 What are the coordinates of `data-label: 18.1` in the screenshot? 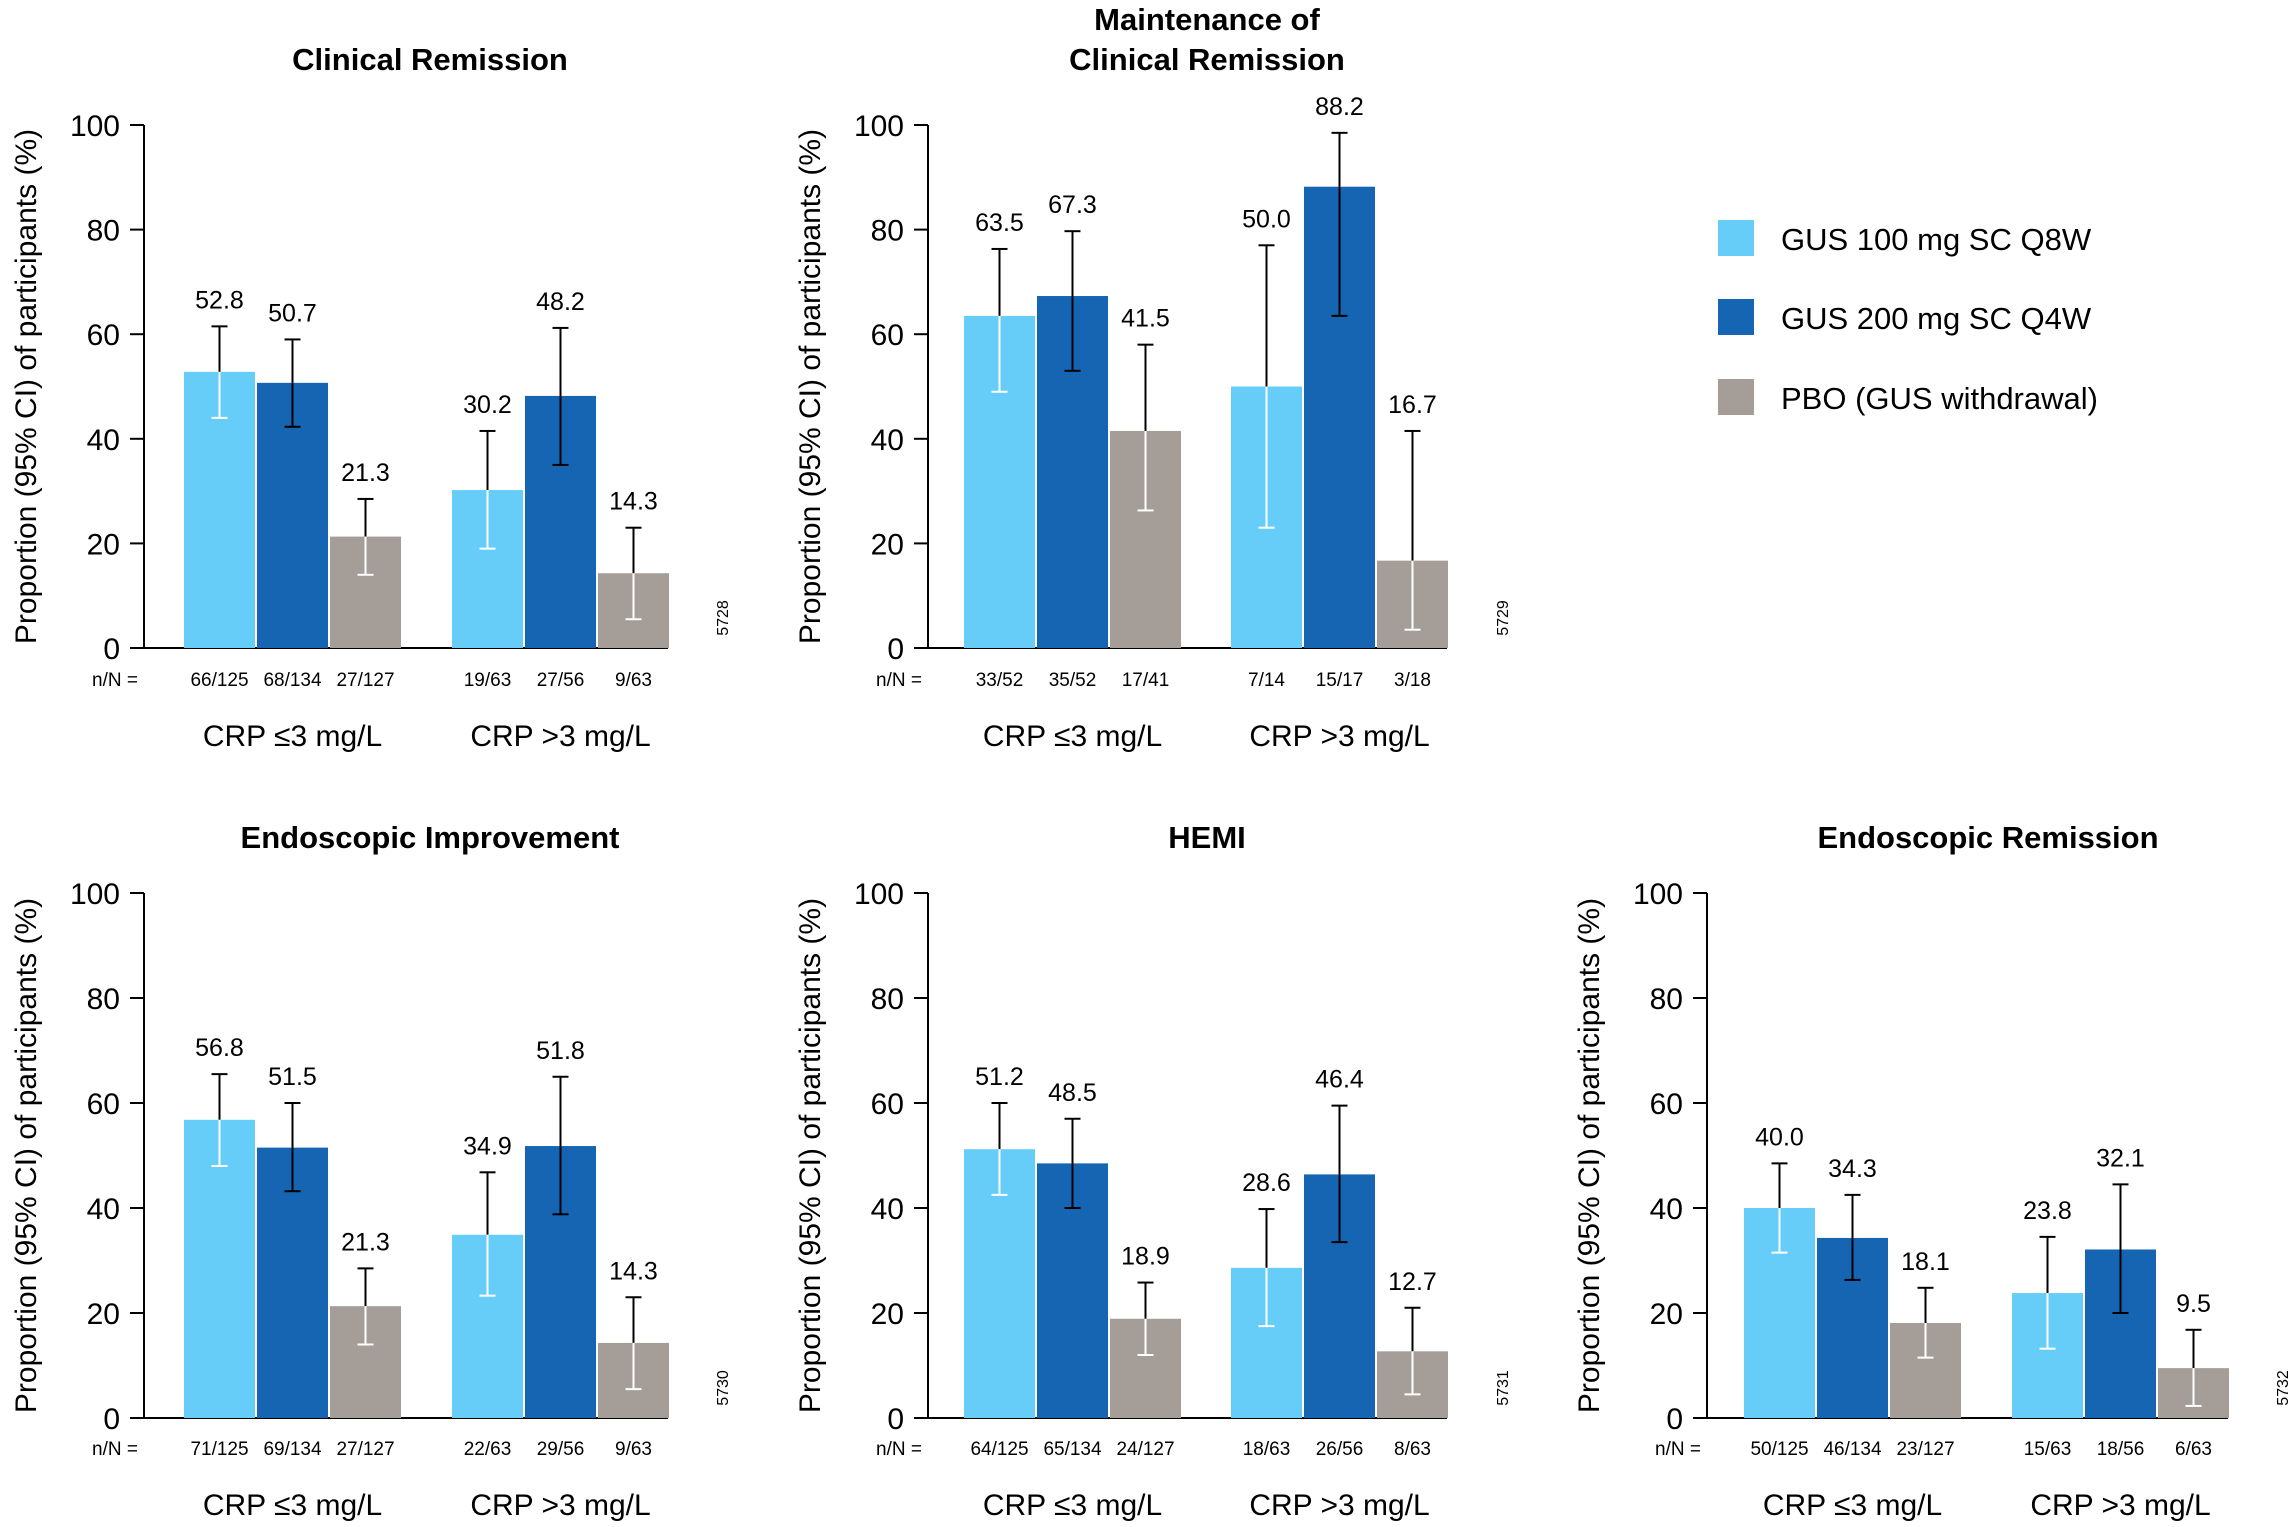 It's located at (1925, 1262).